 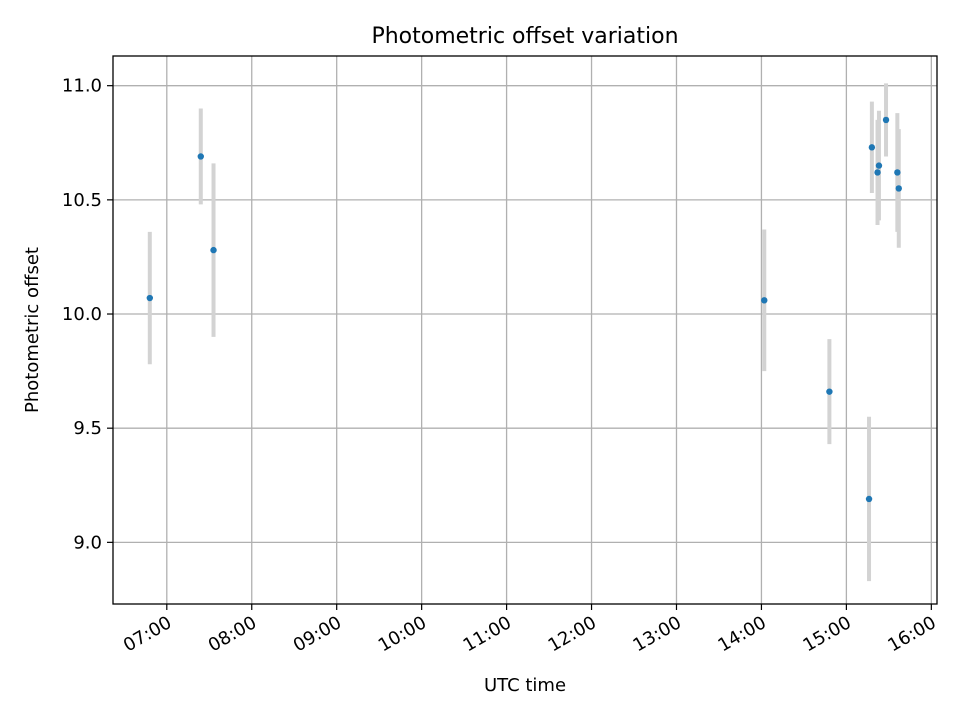 What do you see at coordinates (657, 634) in the screenshot?
I see `x-tick-label: 13:00` at bounding box center [657, 634].